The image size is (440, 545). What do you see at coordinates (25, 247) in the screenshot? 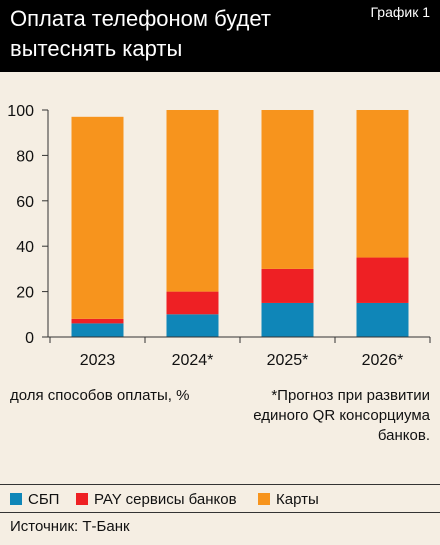
I see `y-tick-label: 40` at bounding box center [25, 247].